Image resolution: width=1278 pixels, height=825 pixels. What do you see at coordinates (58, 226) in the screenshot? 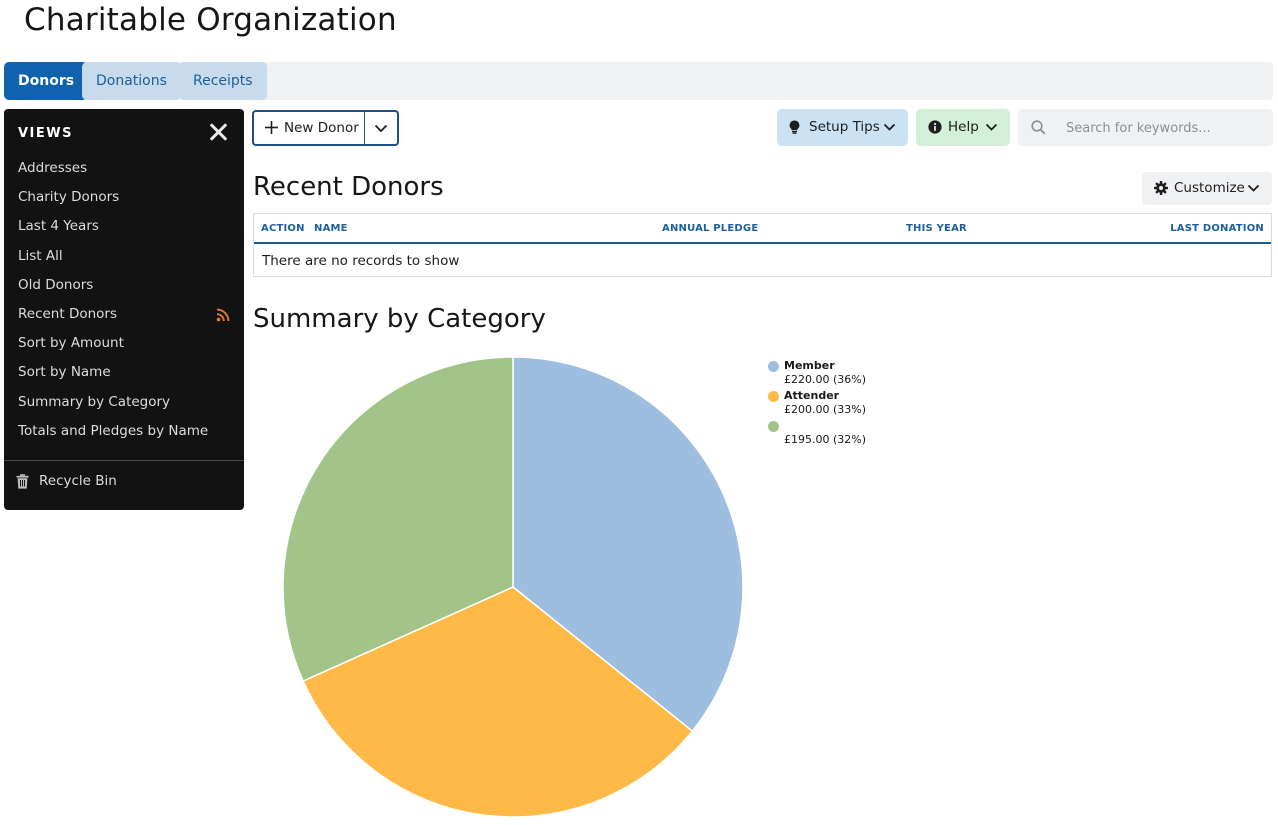
I see `sidebar-item-label: Last 4 Years` at bounding box center [58, 226].